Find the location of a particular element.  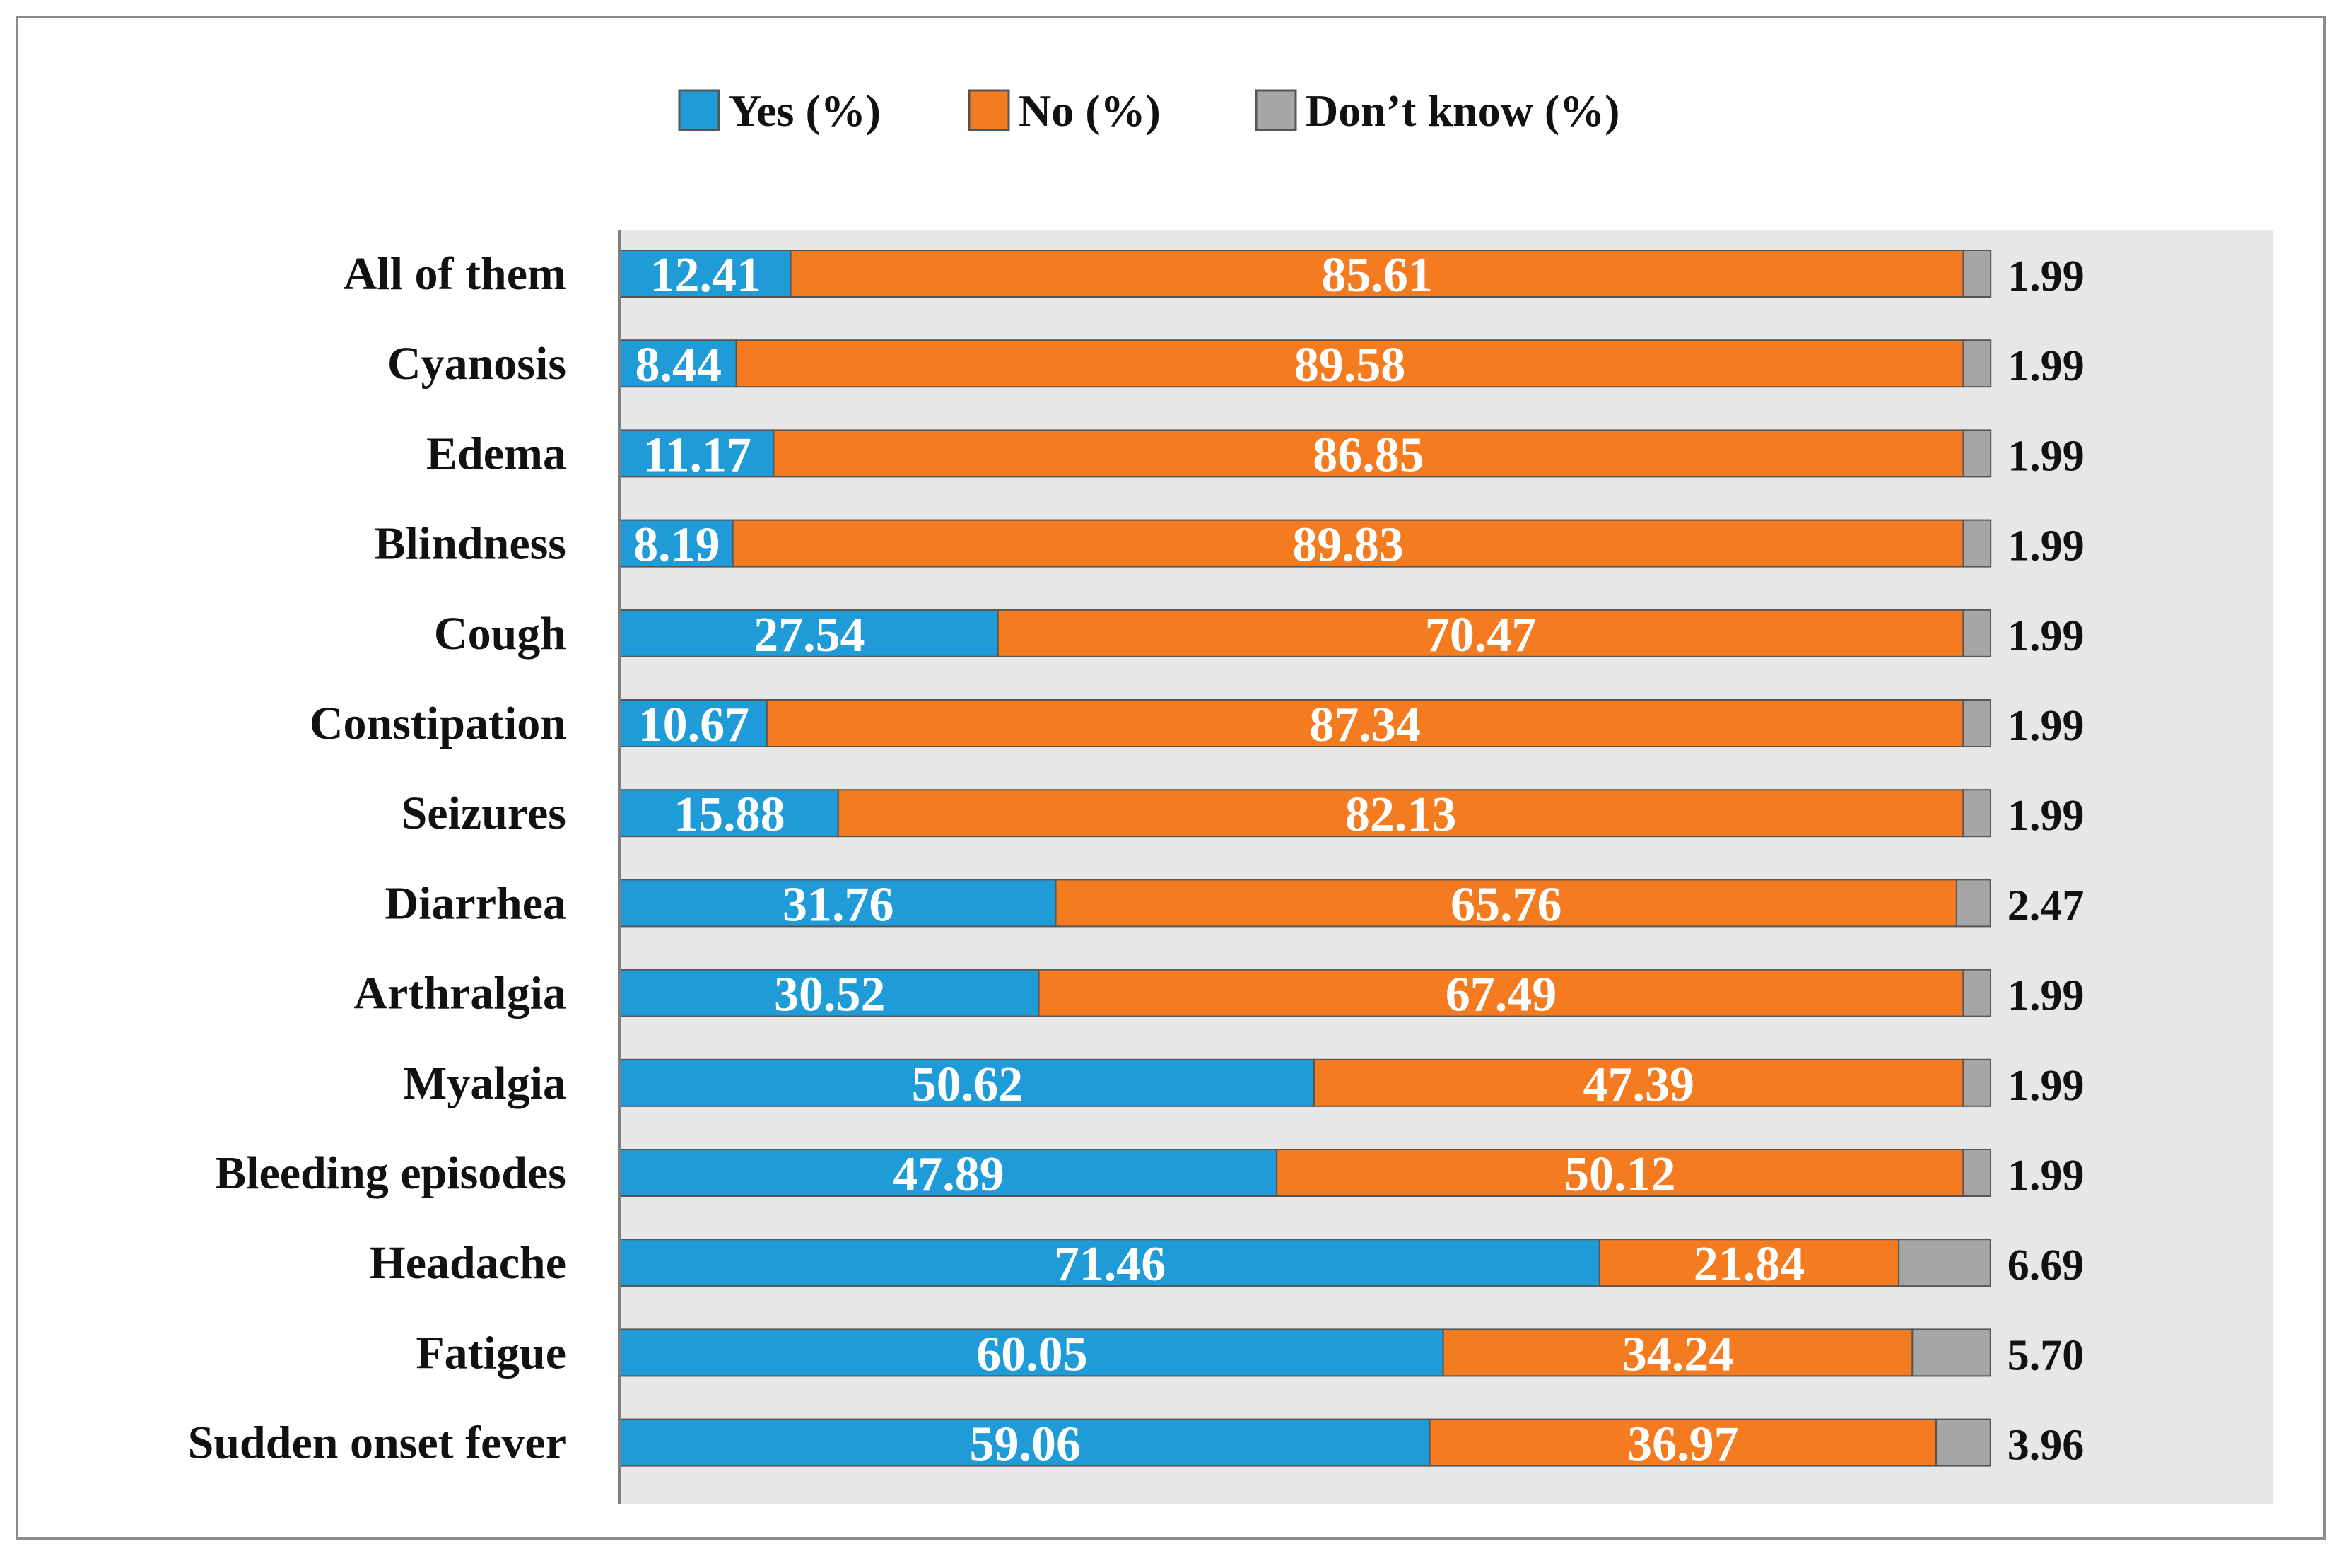

data-label-no-fatigue: 34.24 is located at coordinates (1678, 1354).